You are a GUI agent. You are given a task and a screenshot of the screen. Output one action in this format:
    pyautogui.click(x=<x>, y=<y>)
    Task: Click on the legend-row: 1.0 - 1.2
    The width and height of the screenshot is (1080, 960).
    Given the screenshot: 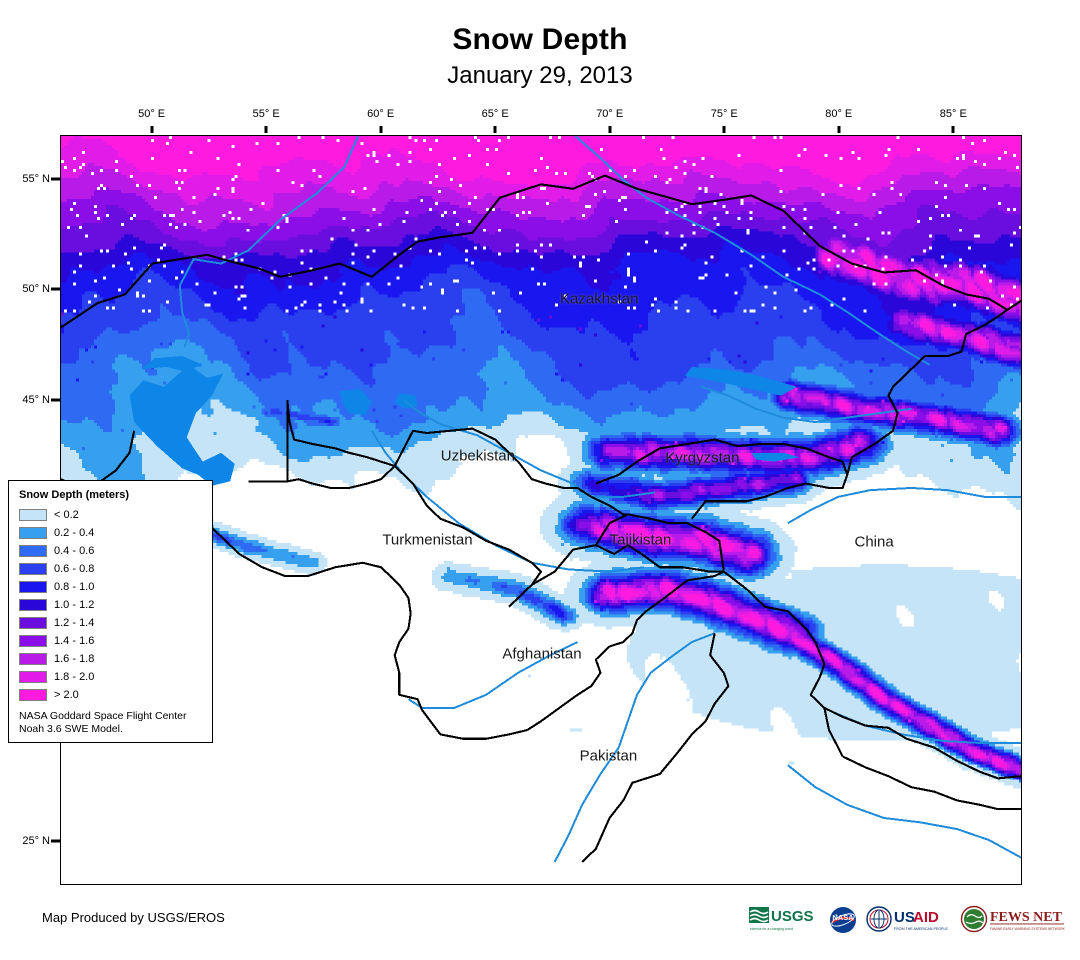 What is the action you would take?
    pyautogui.click(x=111, y=605)
    